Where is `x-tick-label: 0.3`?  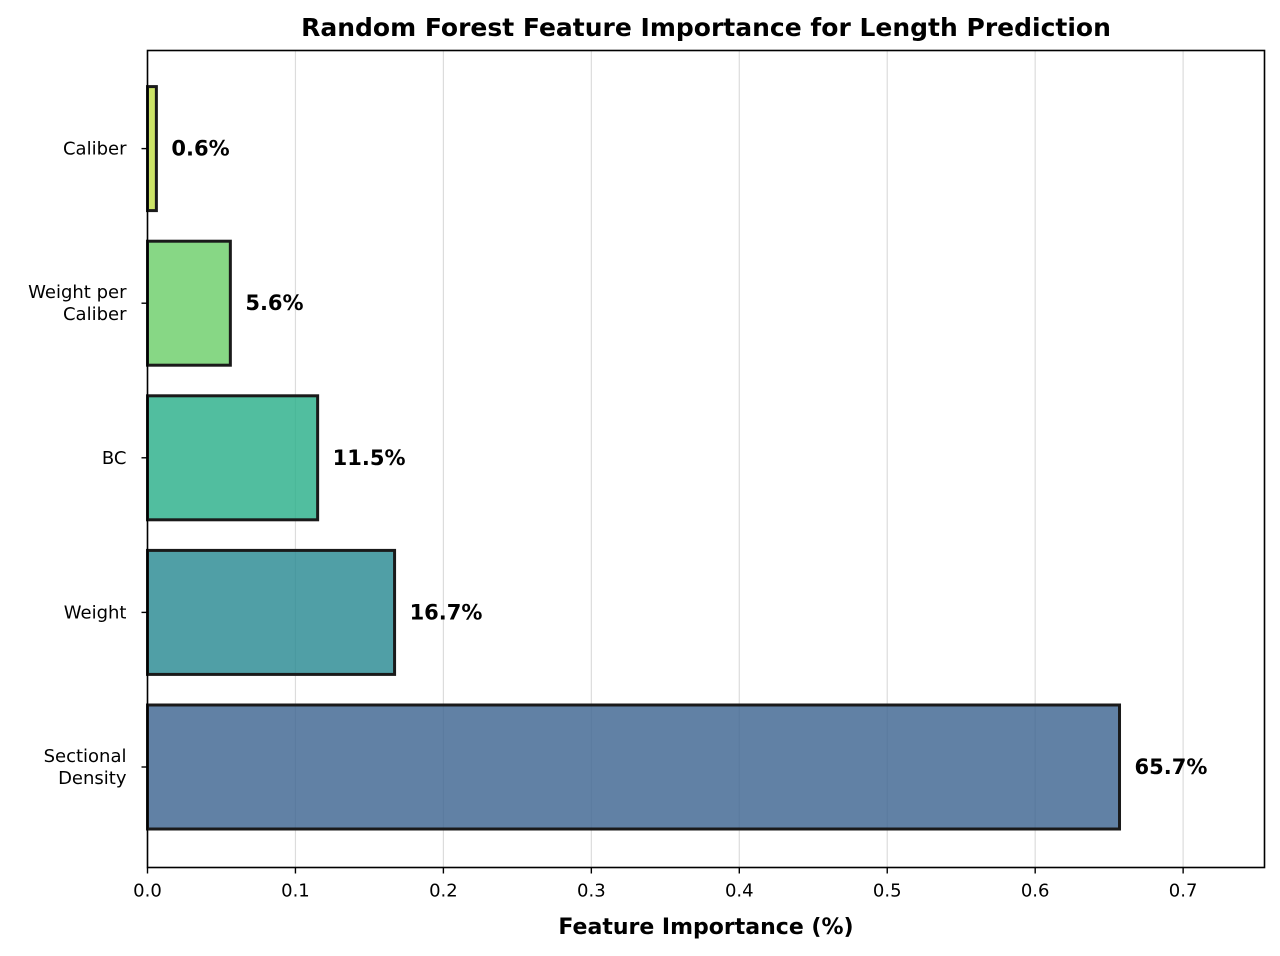 x-tick-label: 0.3 is located at coordinates (591, 891).